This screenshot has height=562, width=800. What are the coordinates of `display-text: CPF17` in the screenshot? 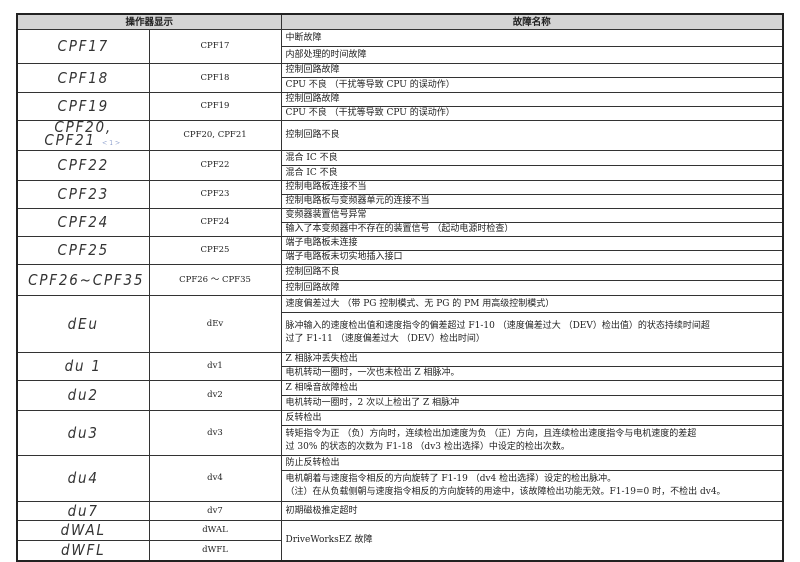 It's located at (83, 46).